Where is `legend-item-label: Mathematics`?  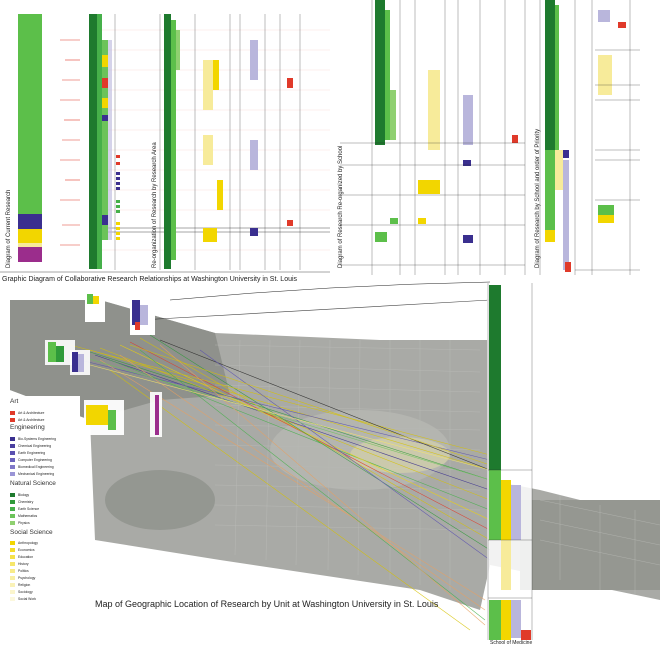 legend-item-label: Mathematics is located at coordinates (28, 516).